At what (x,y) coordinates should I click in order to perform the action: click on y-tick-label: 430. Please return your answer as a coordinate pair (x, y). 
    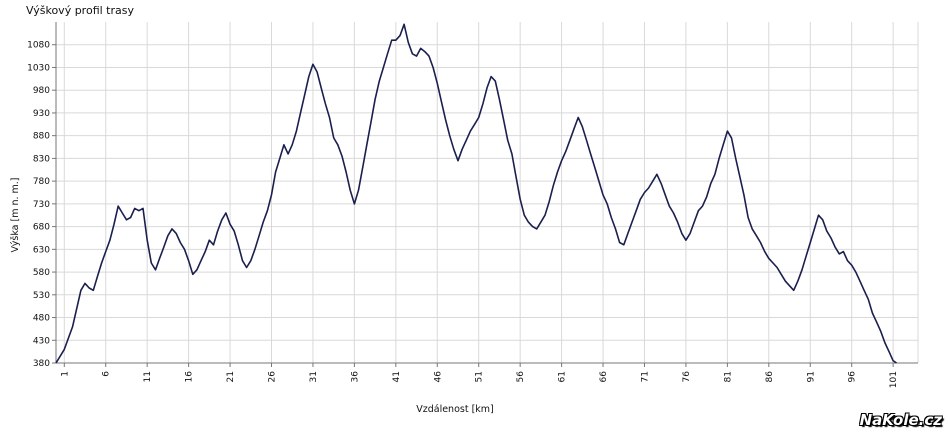
    Looking at the image, I should click on (41, 341).